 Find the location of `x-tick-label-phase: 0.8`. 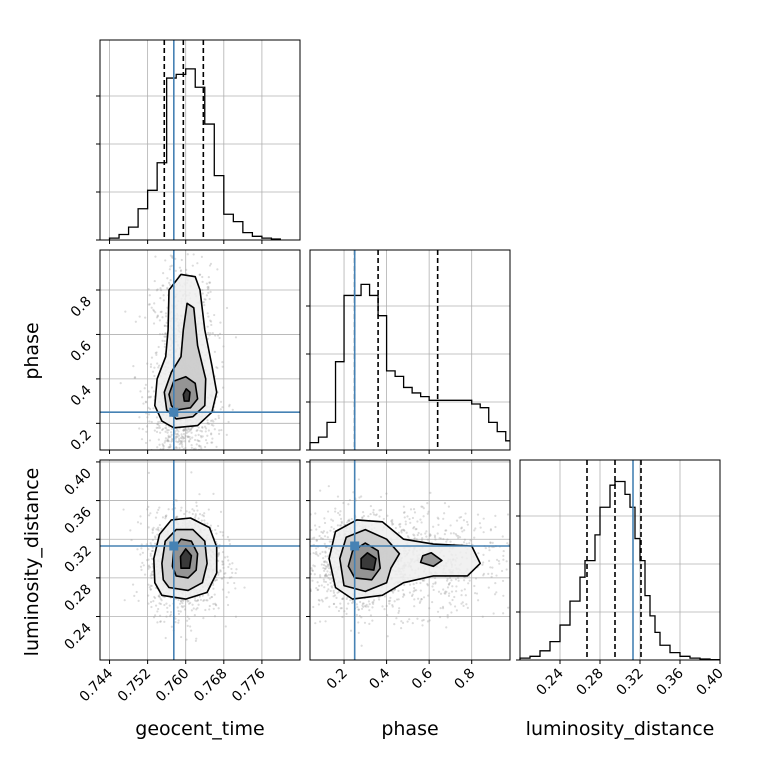

x-tick-label-phase: 0.8 is located at coordinates (464, 679).